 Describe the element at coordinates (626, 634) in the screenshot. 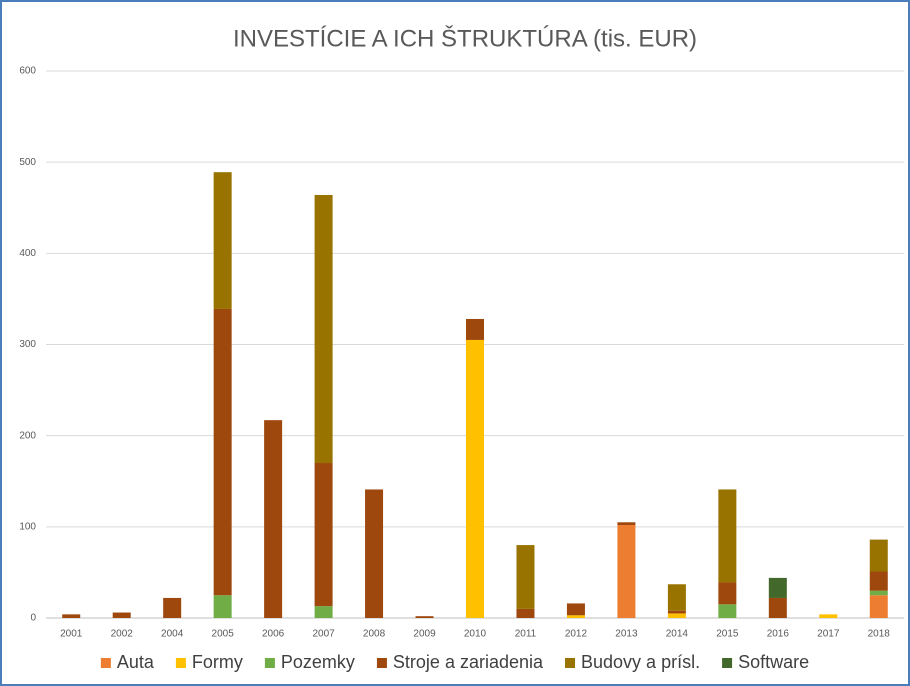

I see `x-tick-label: 2013` at that location.